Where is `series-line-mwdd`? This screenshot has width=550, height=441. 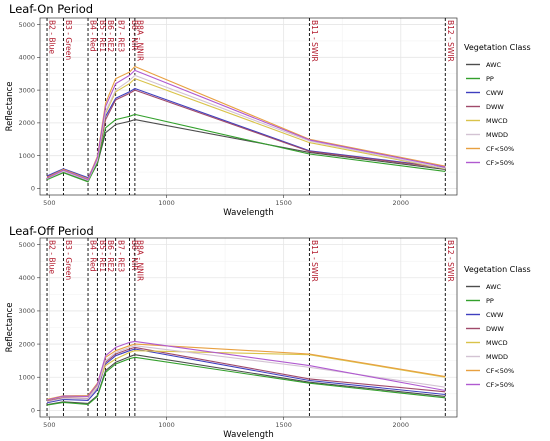
series-line-mwdd is located at coordinates (246, 374).